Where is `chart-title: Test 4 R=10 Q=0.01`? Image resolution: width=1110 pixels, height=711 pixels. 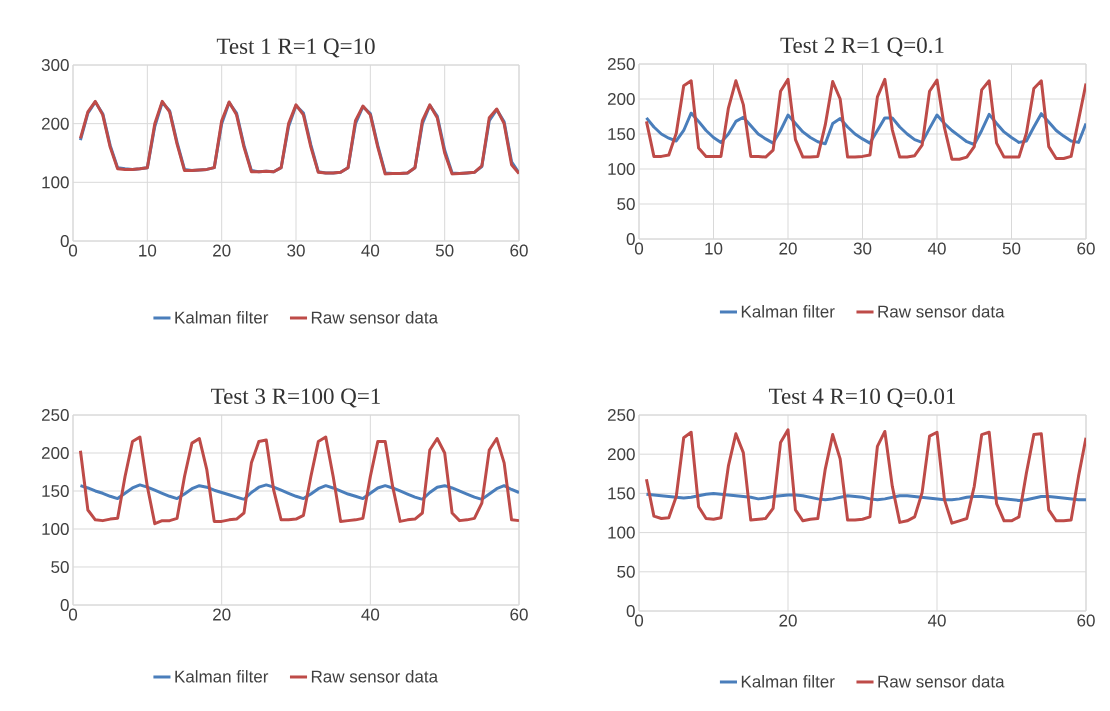 chart-title: Test 4 R=10 Q=0.01 is located at coordinates (862, 398).